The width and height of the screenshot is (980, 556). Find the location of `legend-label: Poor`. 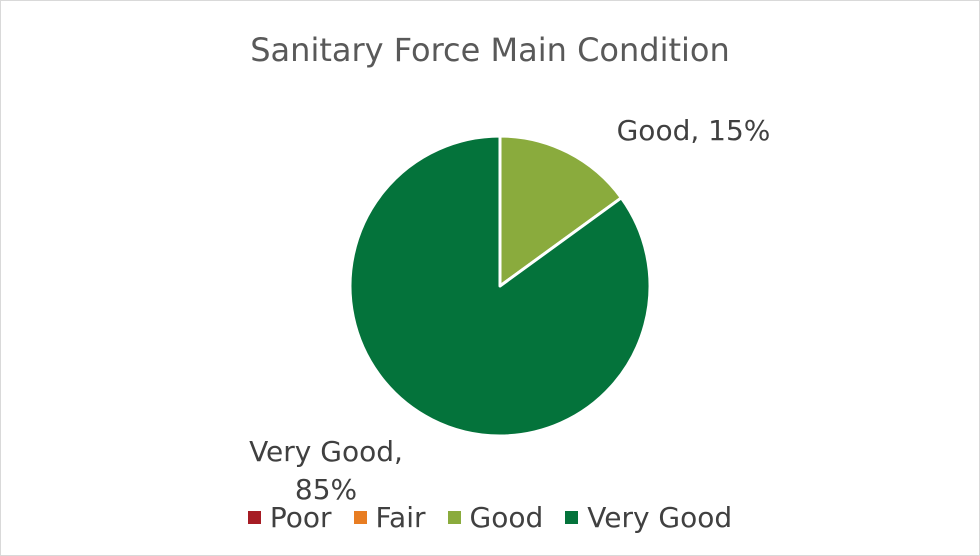

legend-label: Poor is located at coordinates (300, 517).